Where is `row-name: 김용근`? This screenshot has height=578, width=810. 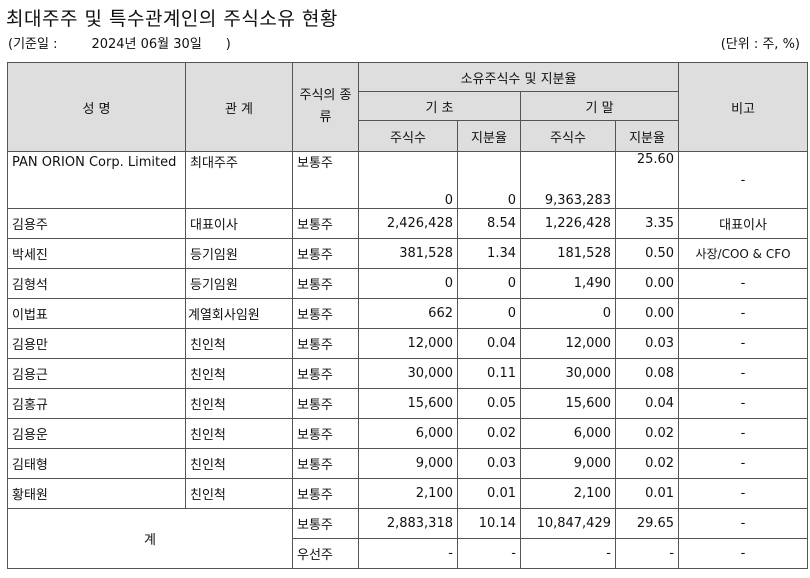
row-name: 김용근 is located at coordinates (96, 373).